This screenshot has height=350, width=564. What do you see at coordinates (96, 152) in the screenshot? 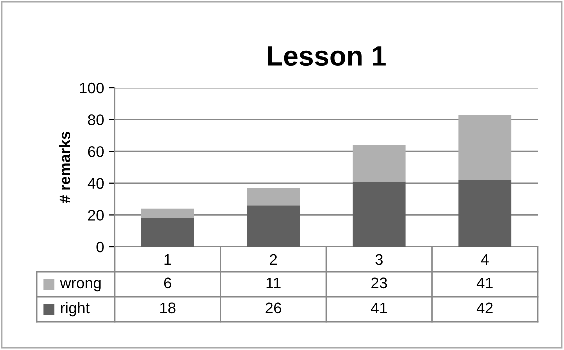
I see `y-tick-label: 60` at bounding box center [96, 152].